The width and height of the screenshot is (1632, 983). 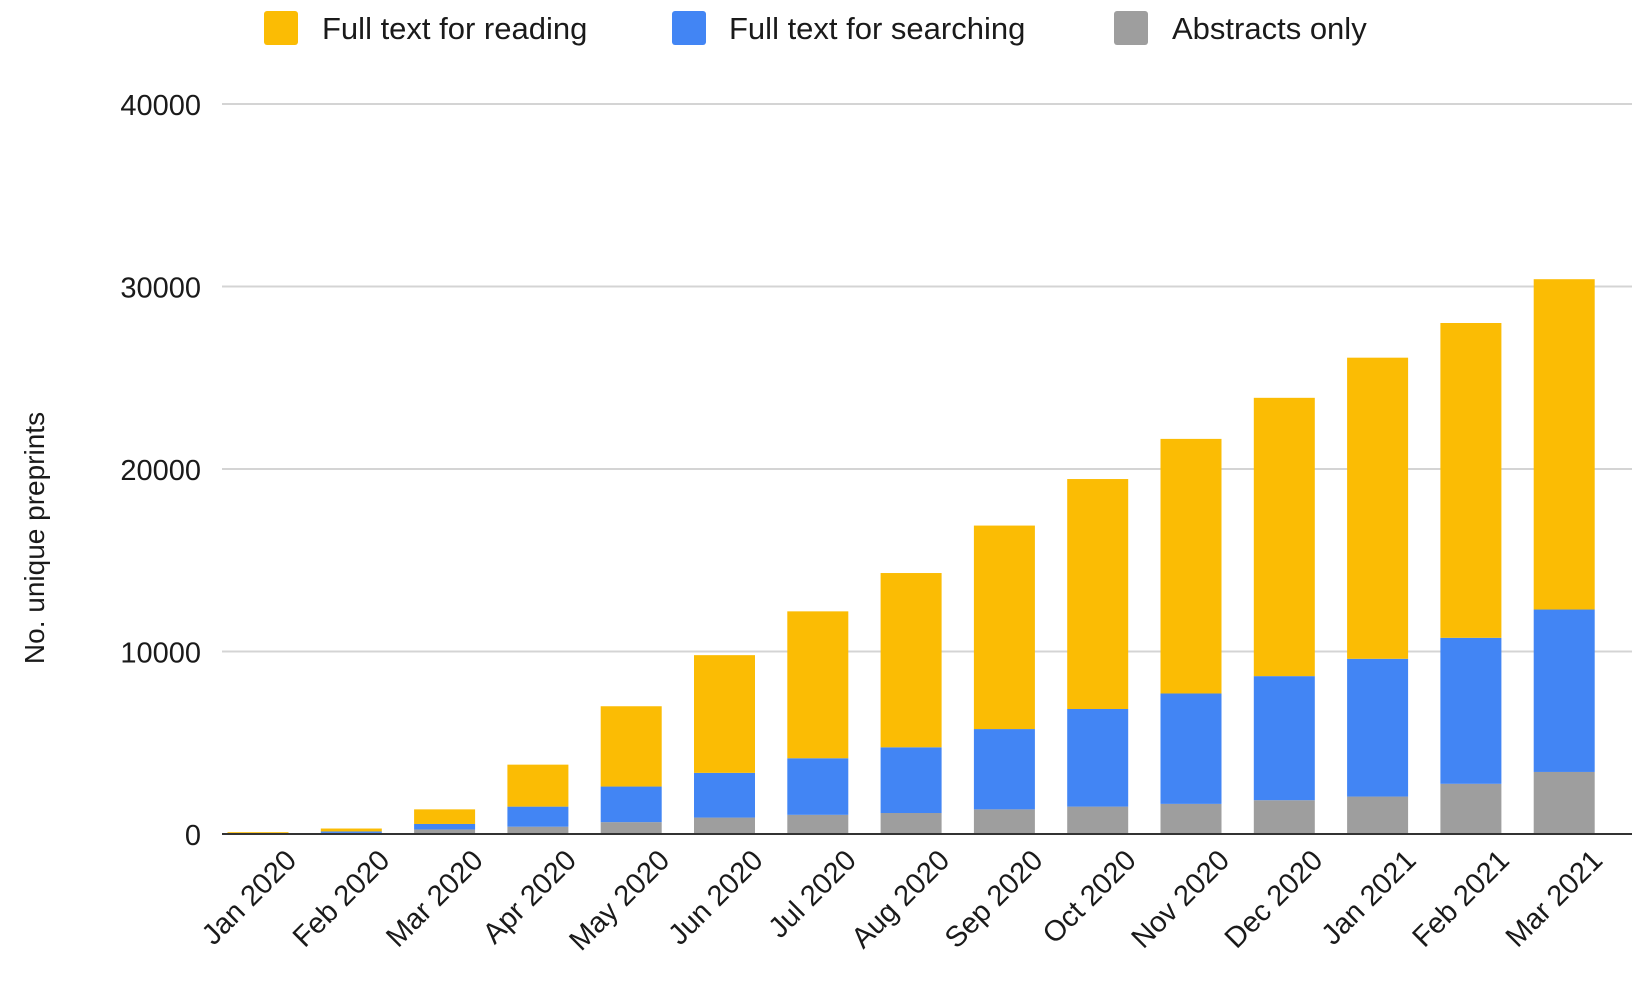 What do you see at coordinates (341, 898) in the screenshot?
I see `x-tick-label: Feb 2020` at bounding box center [341, 898].